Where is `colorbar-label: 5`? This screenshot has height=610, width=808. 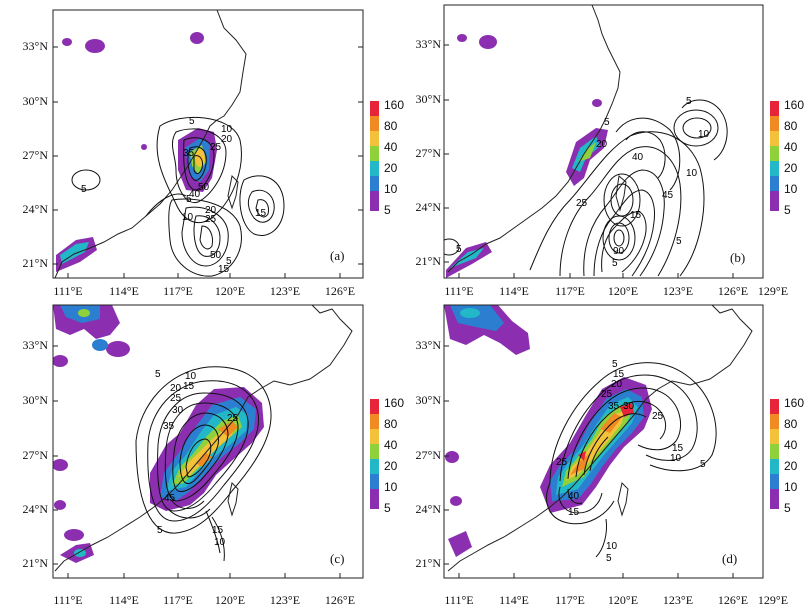
colorbar-label: 5 is located at coordinates (387, 210).